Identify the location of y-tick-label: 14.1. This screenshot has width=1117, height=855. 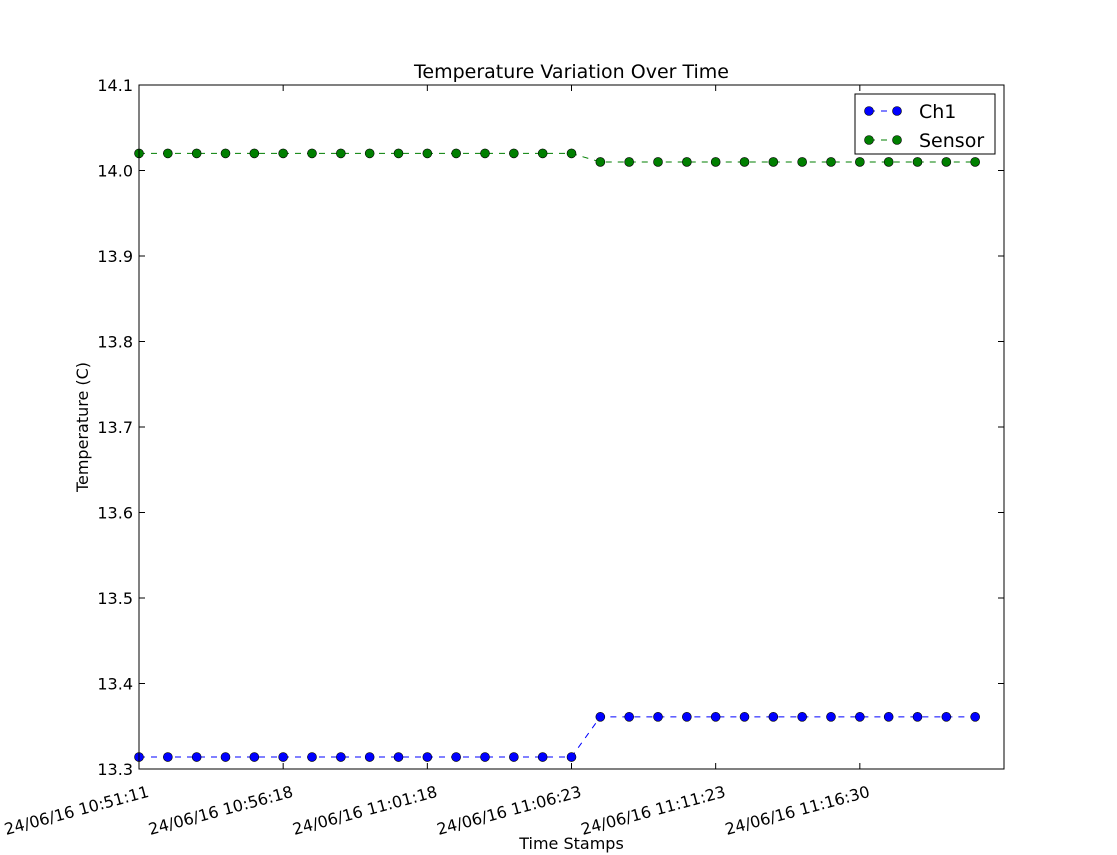
(115, 85).